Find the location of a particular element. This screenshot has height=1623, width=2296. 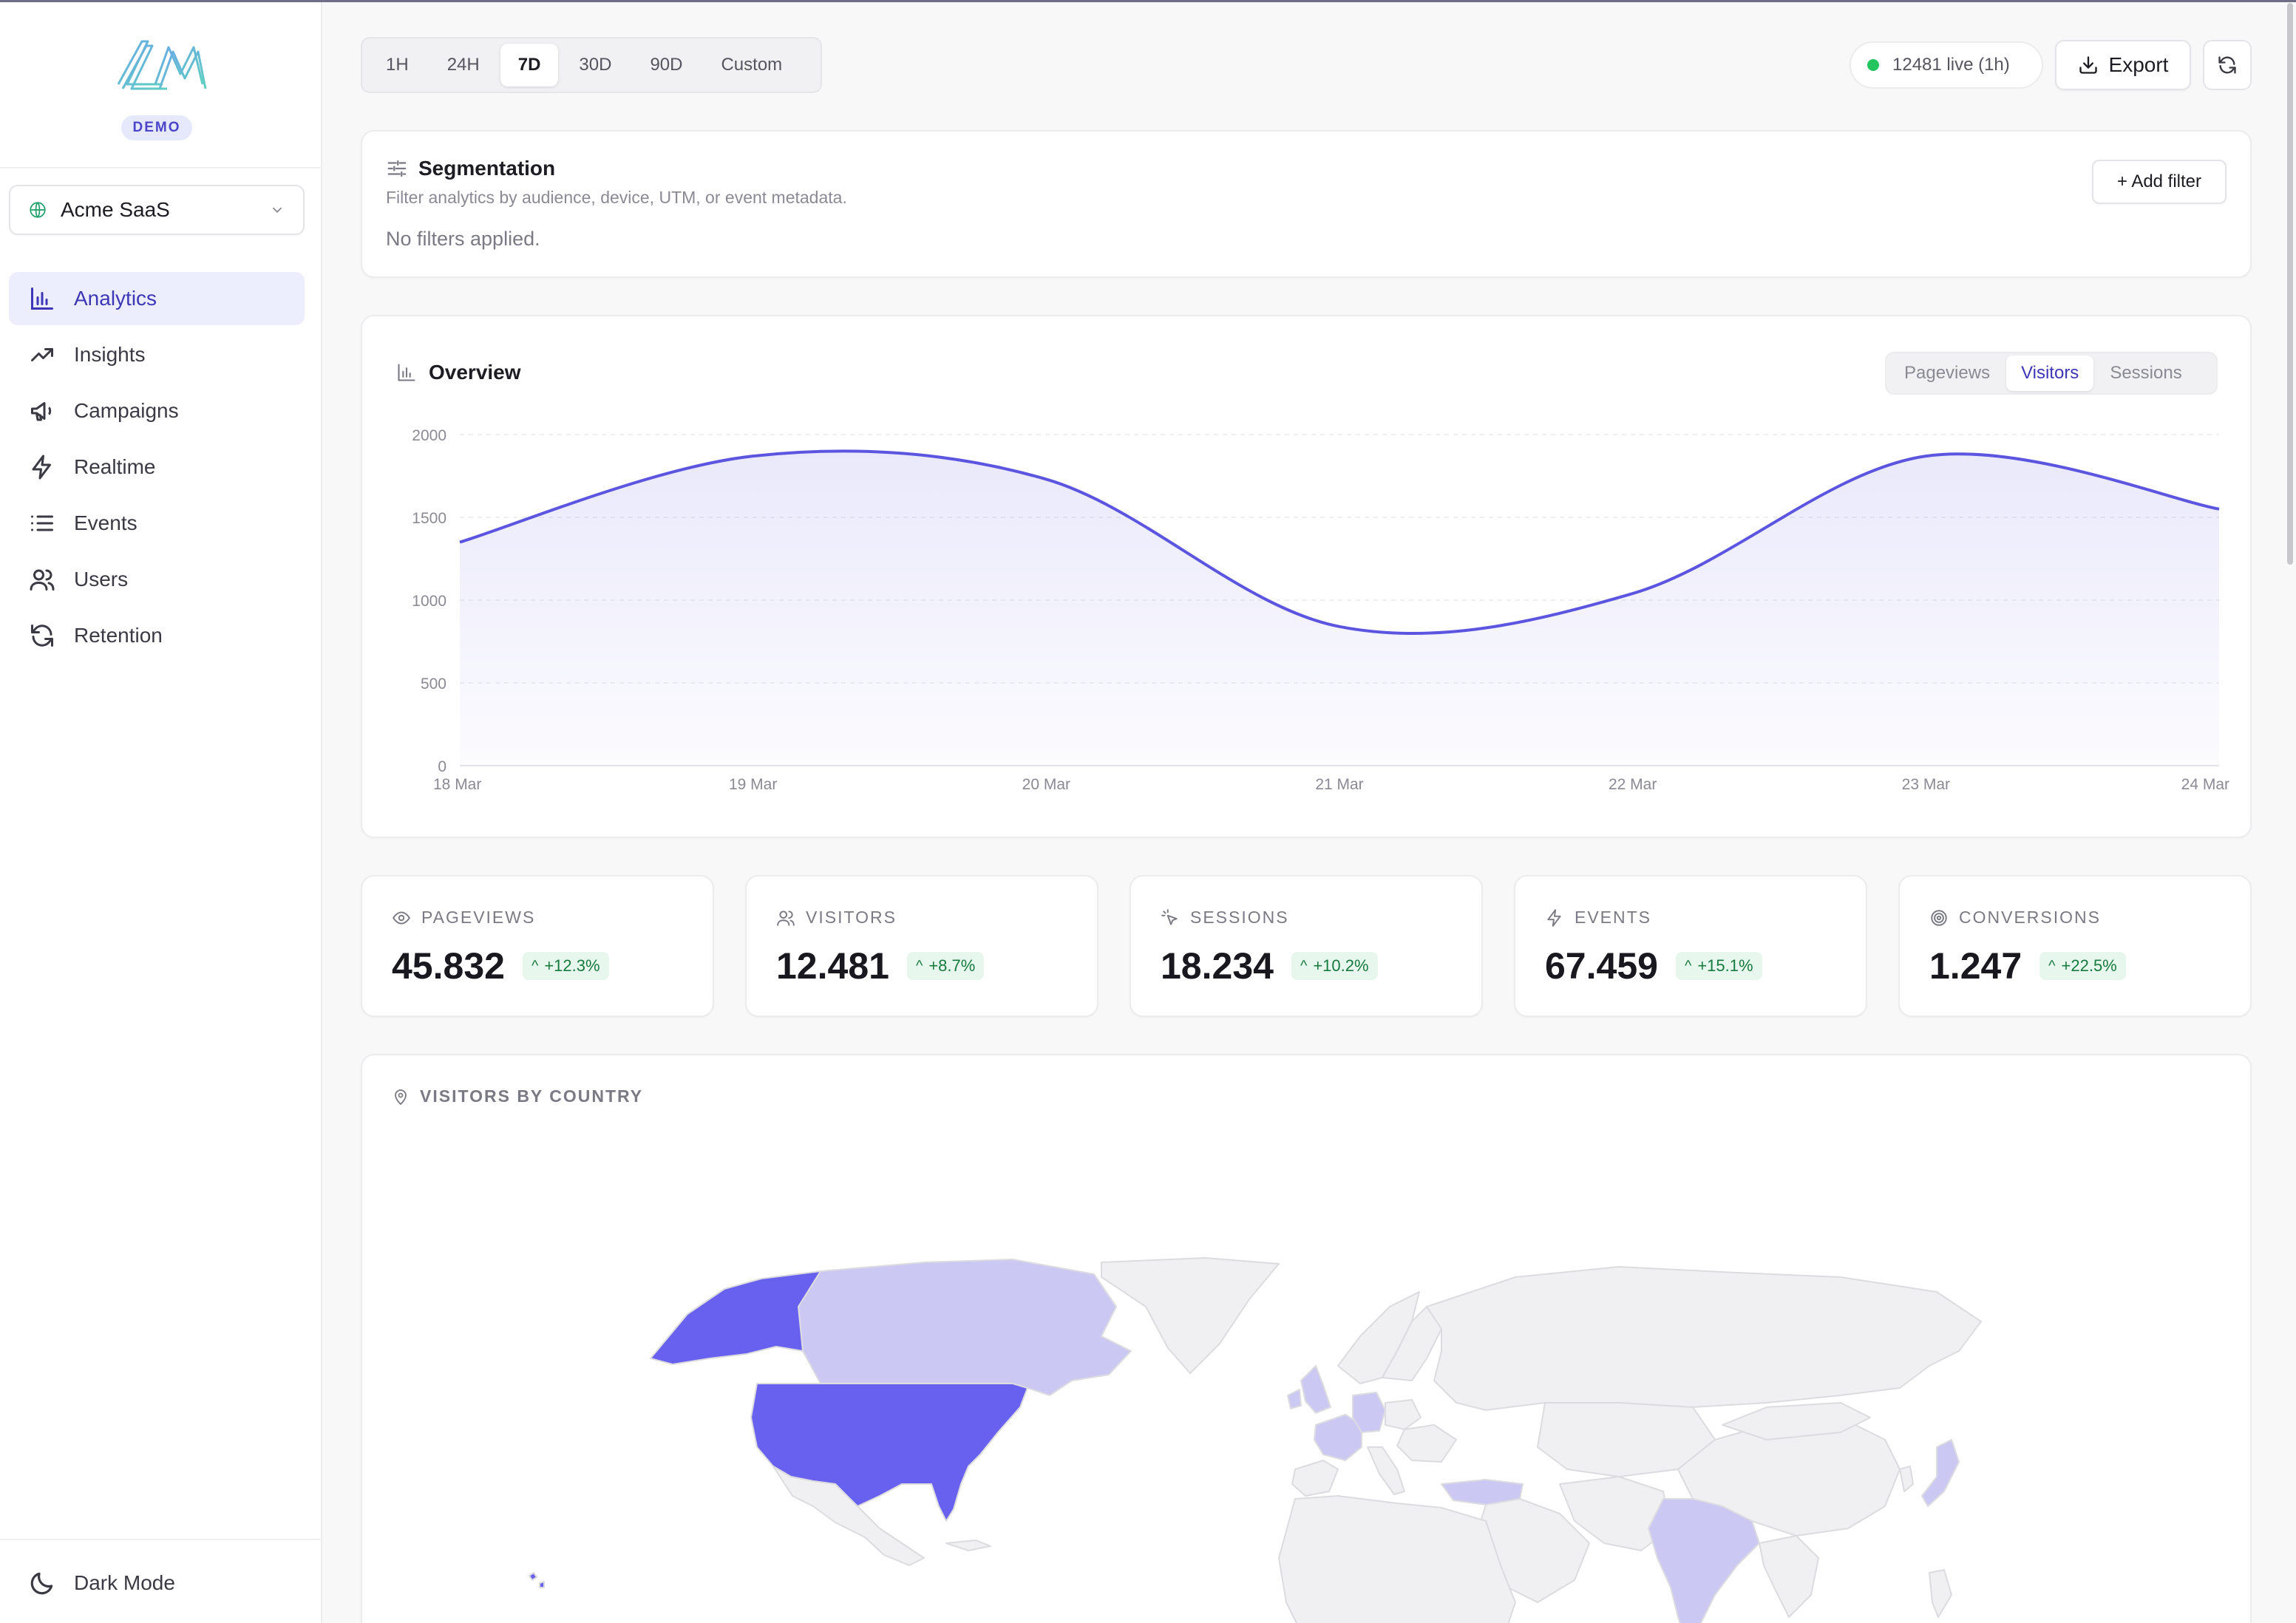

map-pin-icon is located at coordinates (401, 1097).